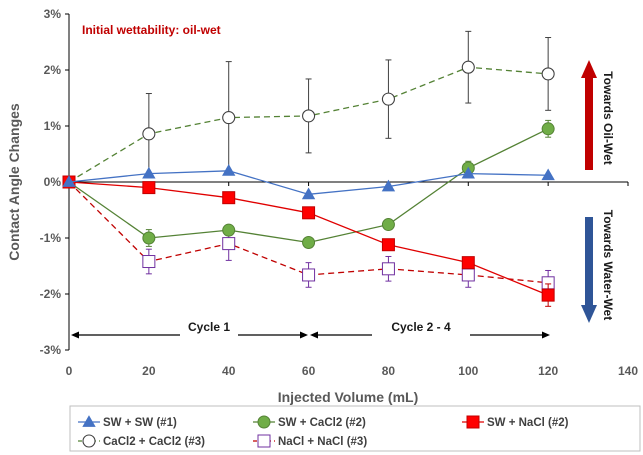 The height and width of the screenshot is (455, 643). What do you see at coordinates (348, 397) in the screenshot?
I see `x-axis-title: Injected Volume (mL)` at bounding box center [348, 397].